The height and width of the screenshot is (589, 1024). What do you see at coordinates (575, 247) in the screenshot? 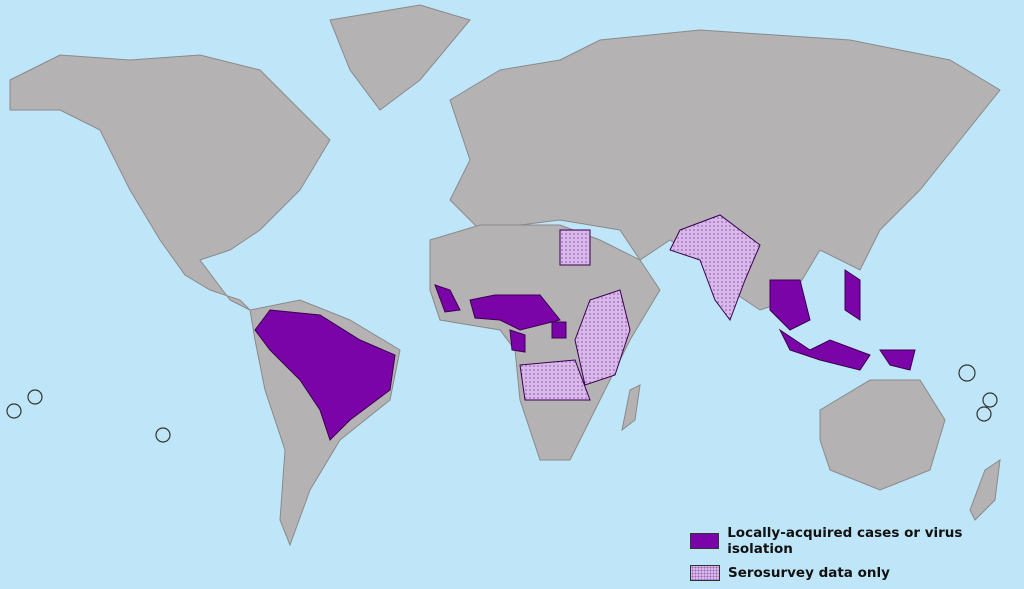
I see `region-egypt` at bounding box center [575, 247].